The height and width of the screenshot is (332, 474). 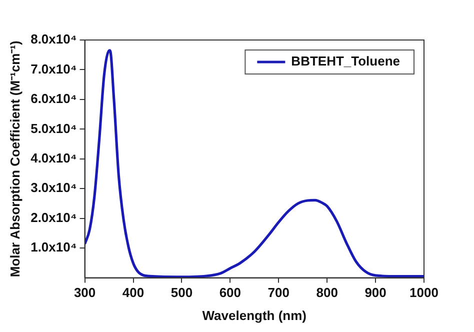 I want to click on x-tick-label: 1000, so click(x=424, y=292).